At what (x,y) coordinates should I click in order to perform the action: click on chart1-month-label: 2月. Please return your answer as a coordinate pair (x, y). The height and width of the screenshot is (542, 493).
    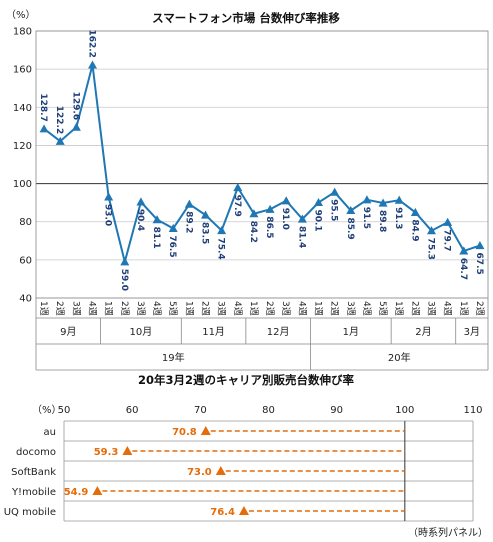
    Looking at the image, I should click on (423, 332).